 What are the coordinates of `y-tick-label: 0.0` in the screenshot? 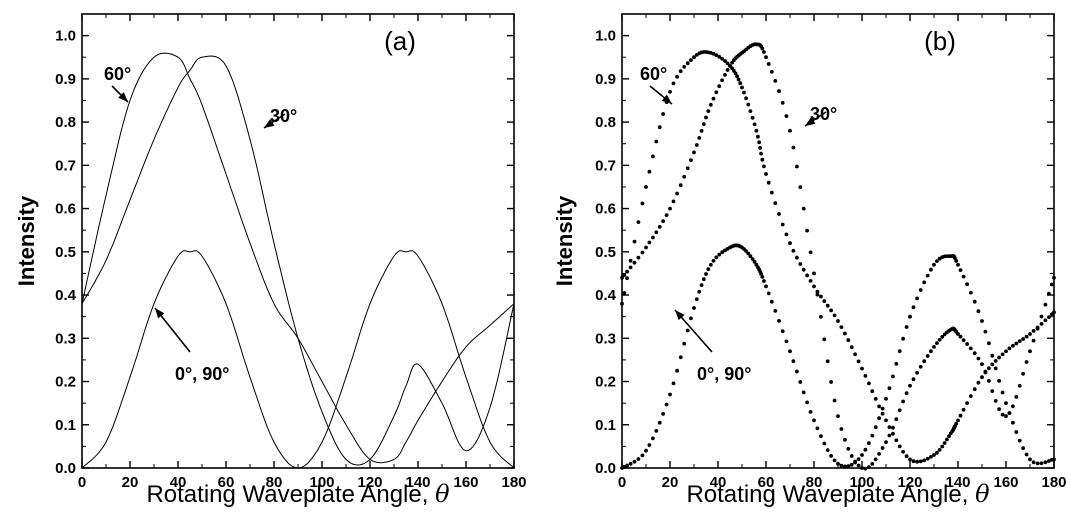 It's located at (65, 468).